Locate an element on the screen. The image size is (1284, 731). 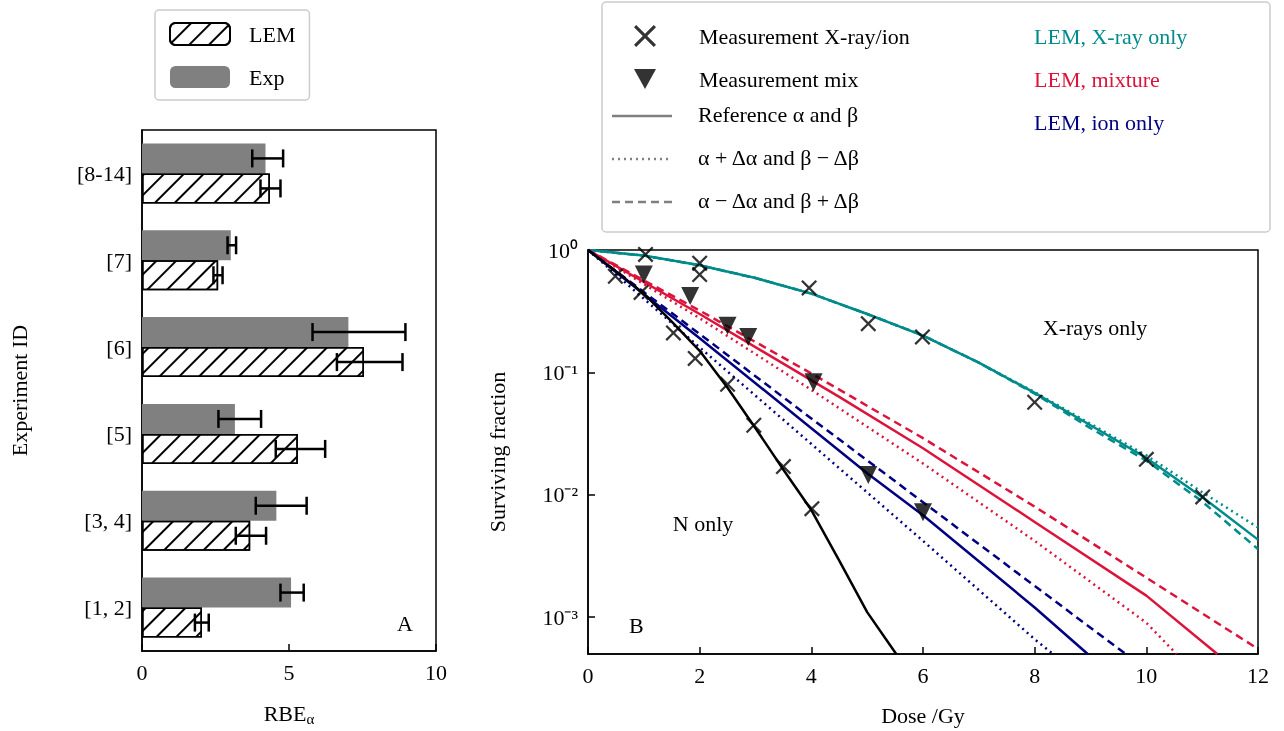
text: A is located at coordinates (405, 623).